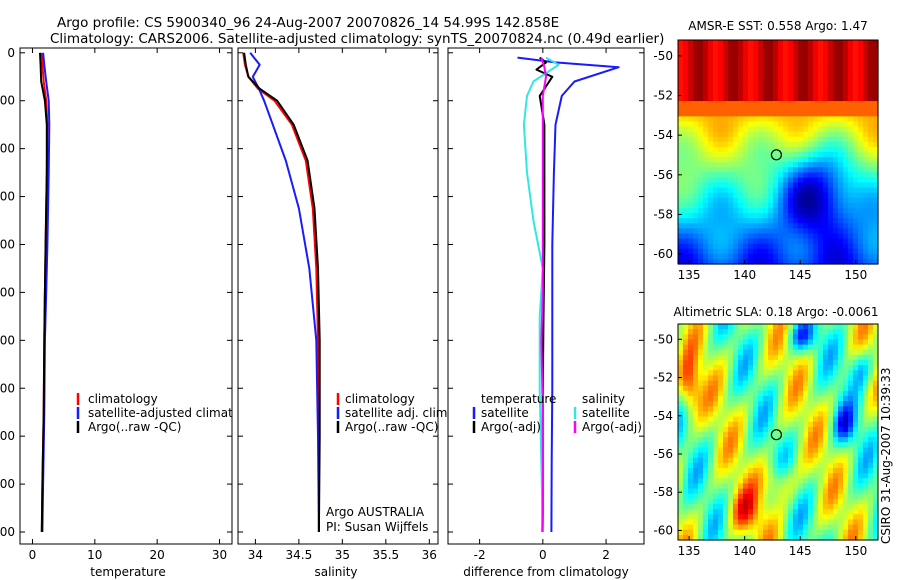 This screenshot has width=900, height=580. Describe the element at coordinates (744, 275) in the screenshot. I see `map-x-tick-label: 140` at that location.